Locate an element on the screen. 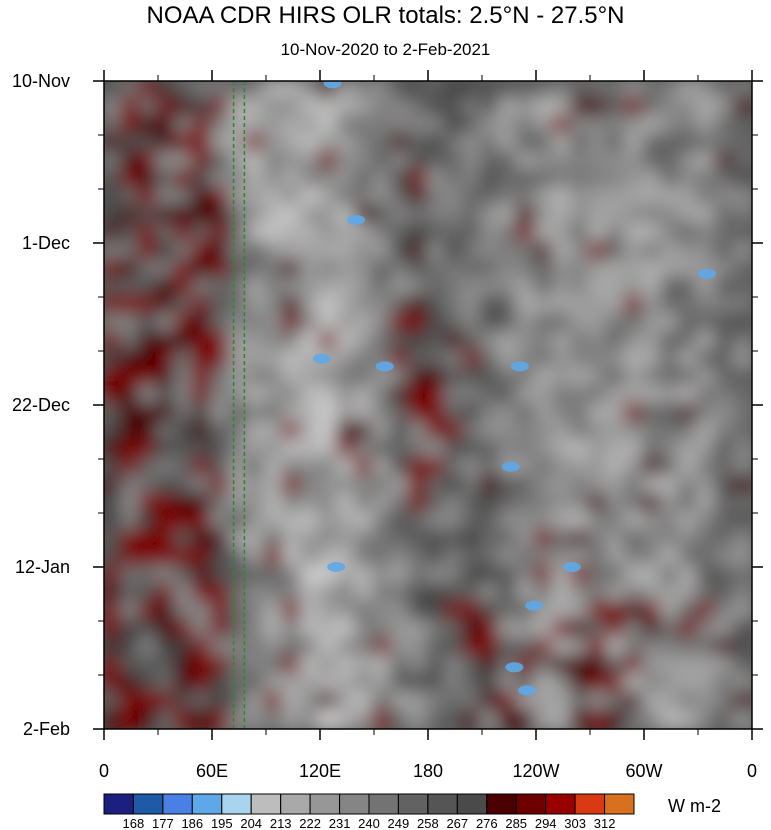 The width and height of the screenshot is (771, 830). x-tick-label: 120W is located at coordinates (535, 771).